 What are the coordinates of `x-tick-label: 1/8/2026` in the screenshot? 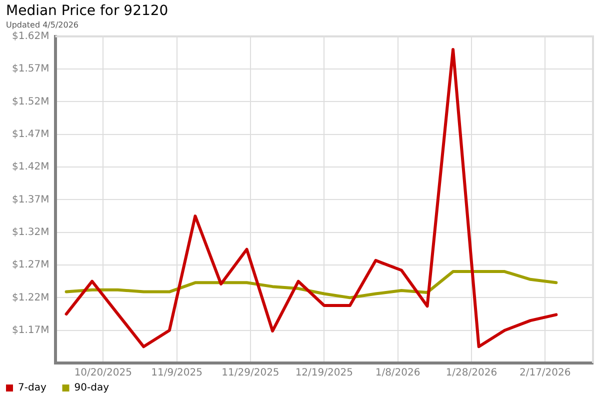 It's located at (397, 373).